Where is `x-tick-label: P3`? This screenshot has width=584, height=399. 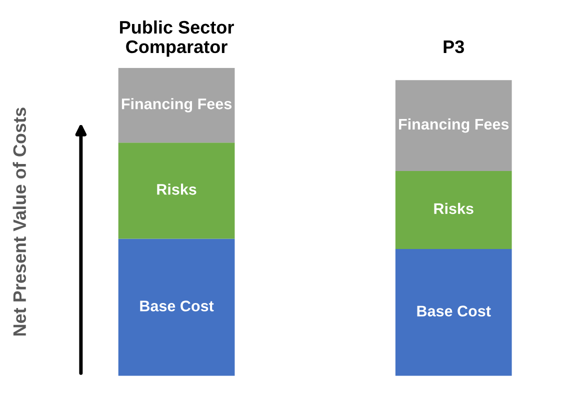
x-tick-label: P3 is located at coordinates (454, 47).